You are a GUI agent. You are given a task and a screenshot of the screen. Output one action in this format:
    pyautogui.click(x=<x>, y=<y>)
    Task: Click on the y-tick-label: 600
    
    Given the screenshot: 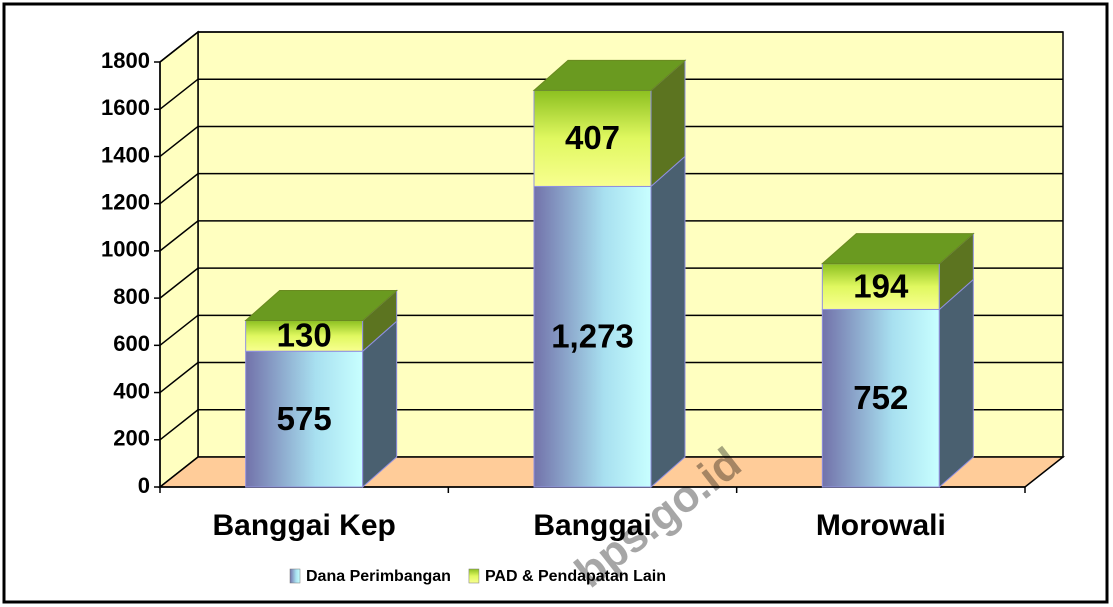 What is the action you would take?
    pyautogui.click(x=131, y=343)
    